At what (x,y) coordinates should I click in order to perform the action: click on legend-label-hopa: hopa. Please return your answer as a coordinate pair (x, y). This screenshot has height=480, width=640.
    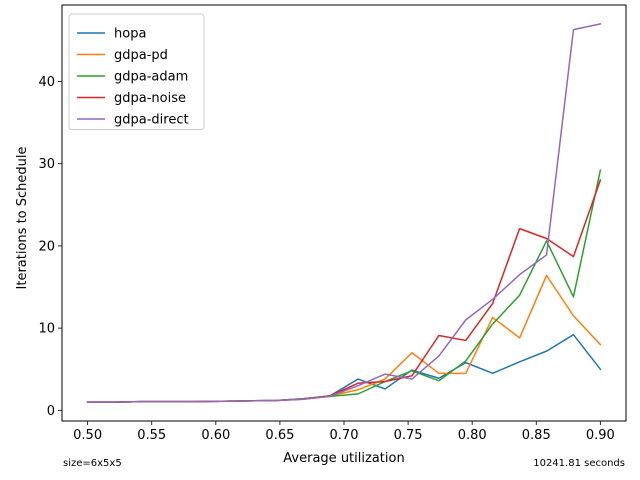
    Looking at the image, I should click on (130, 34).